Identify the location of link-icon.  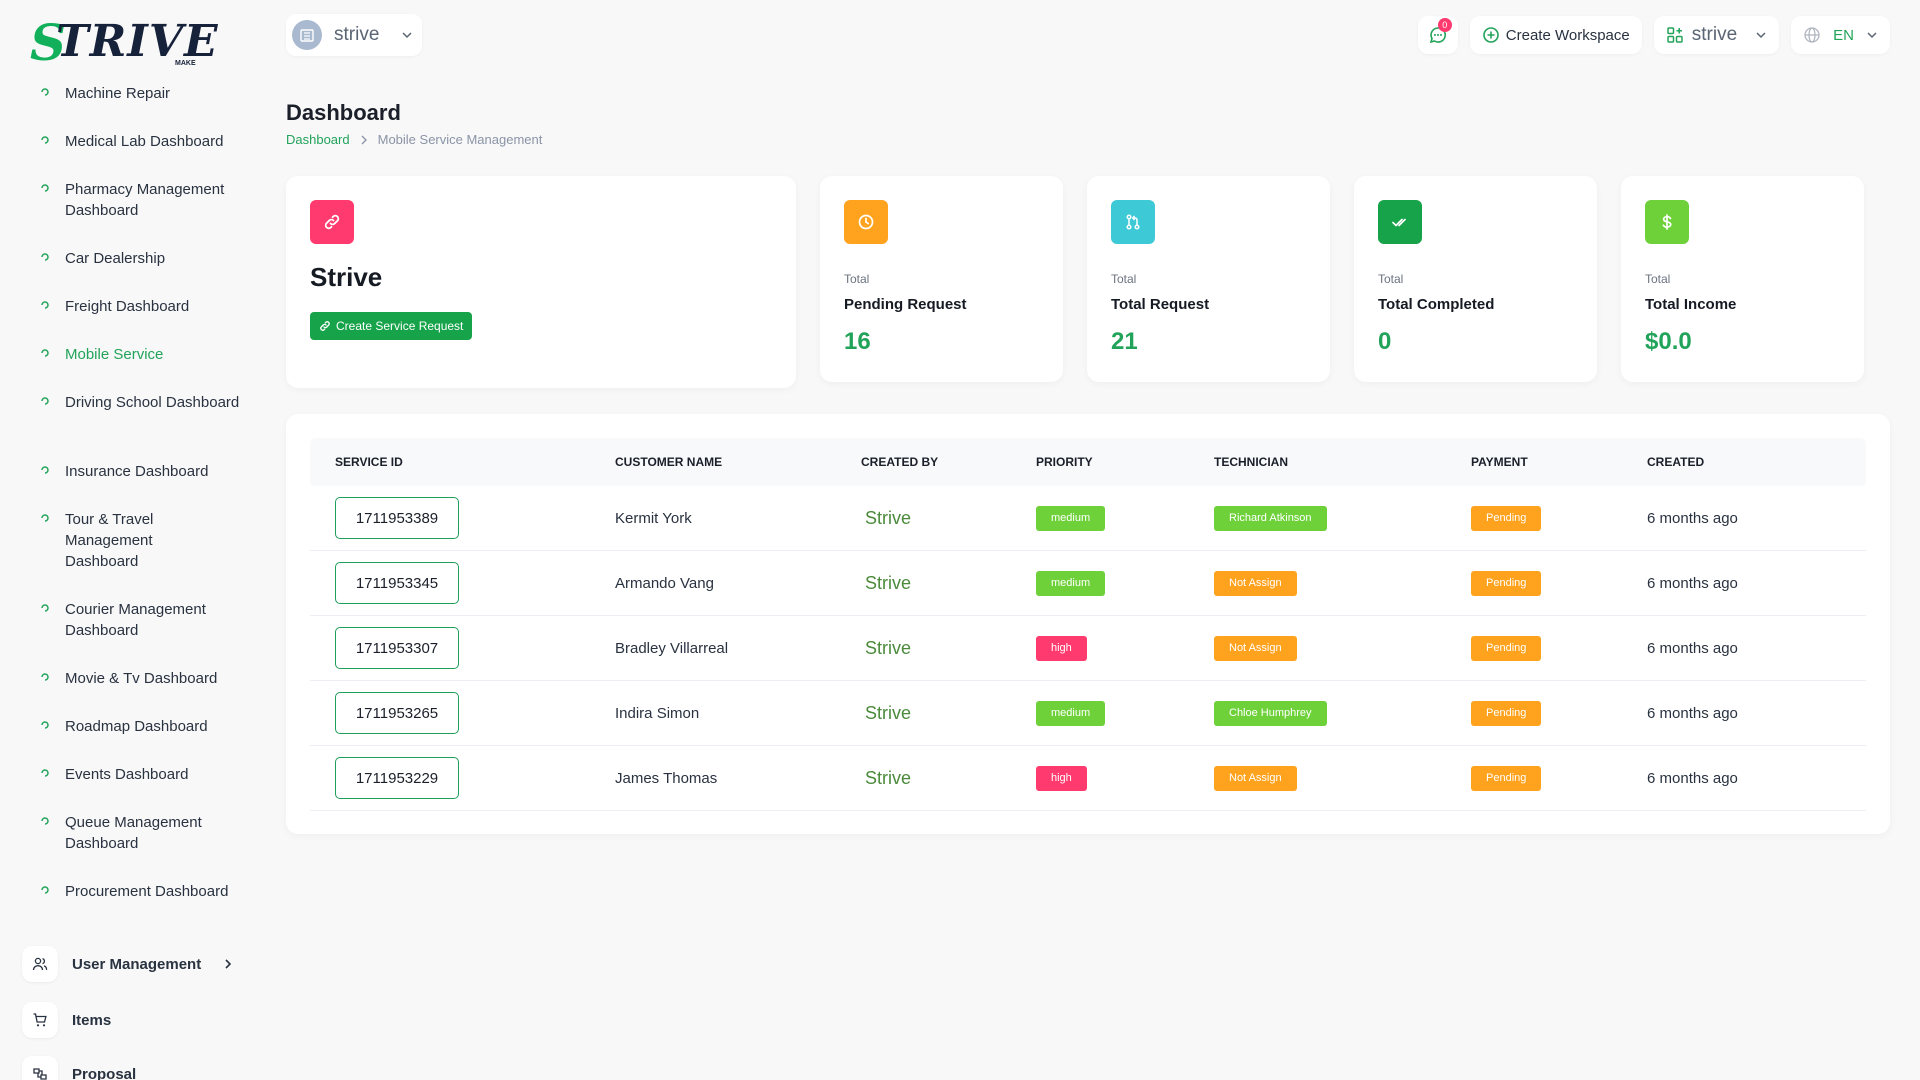
(325, 326).